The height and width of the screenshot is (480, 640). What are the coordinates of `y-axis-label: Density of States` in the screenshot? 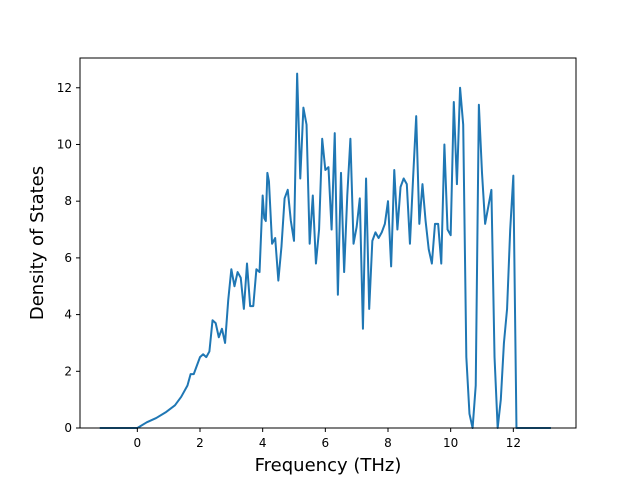 It's located at (37, 243).